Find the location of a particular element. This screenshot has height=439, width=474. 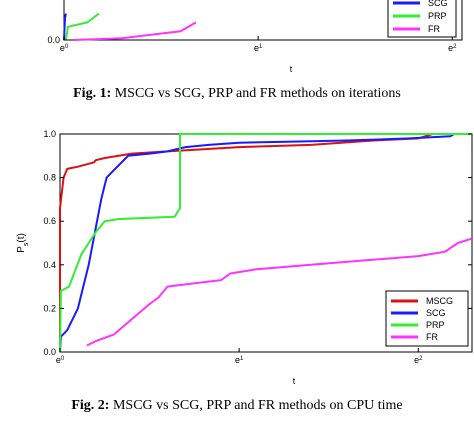

legend: SCG PRP FR is located at coordinates (422, 19).